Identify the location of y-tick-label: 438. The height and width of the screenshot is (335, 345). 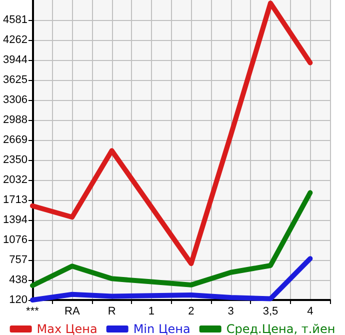
(18, 280).